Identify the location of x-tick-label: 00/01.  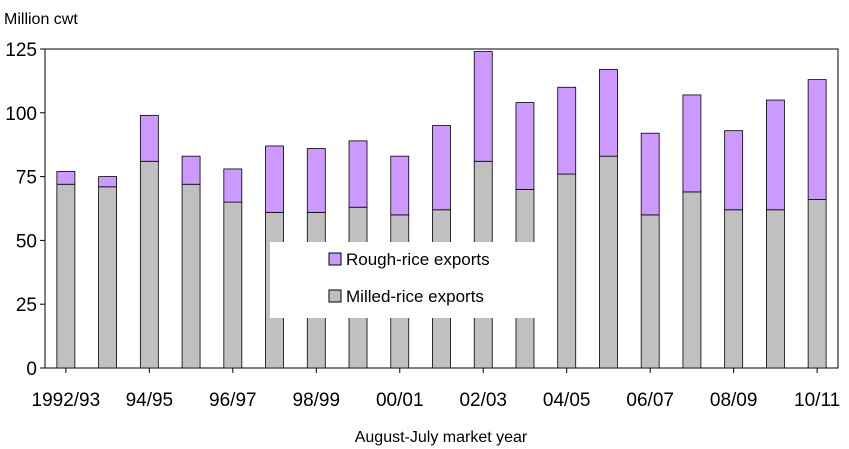
(400, 400).